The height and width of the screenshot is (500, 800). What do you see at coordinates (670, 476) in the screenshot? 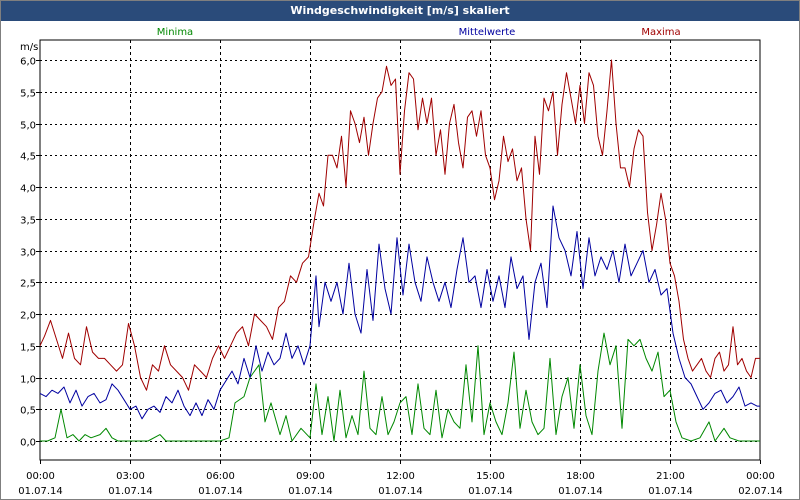
I see `x-tick-time: 21:00` at bounding box center [670, 476].